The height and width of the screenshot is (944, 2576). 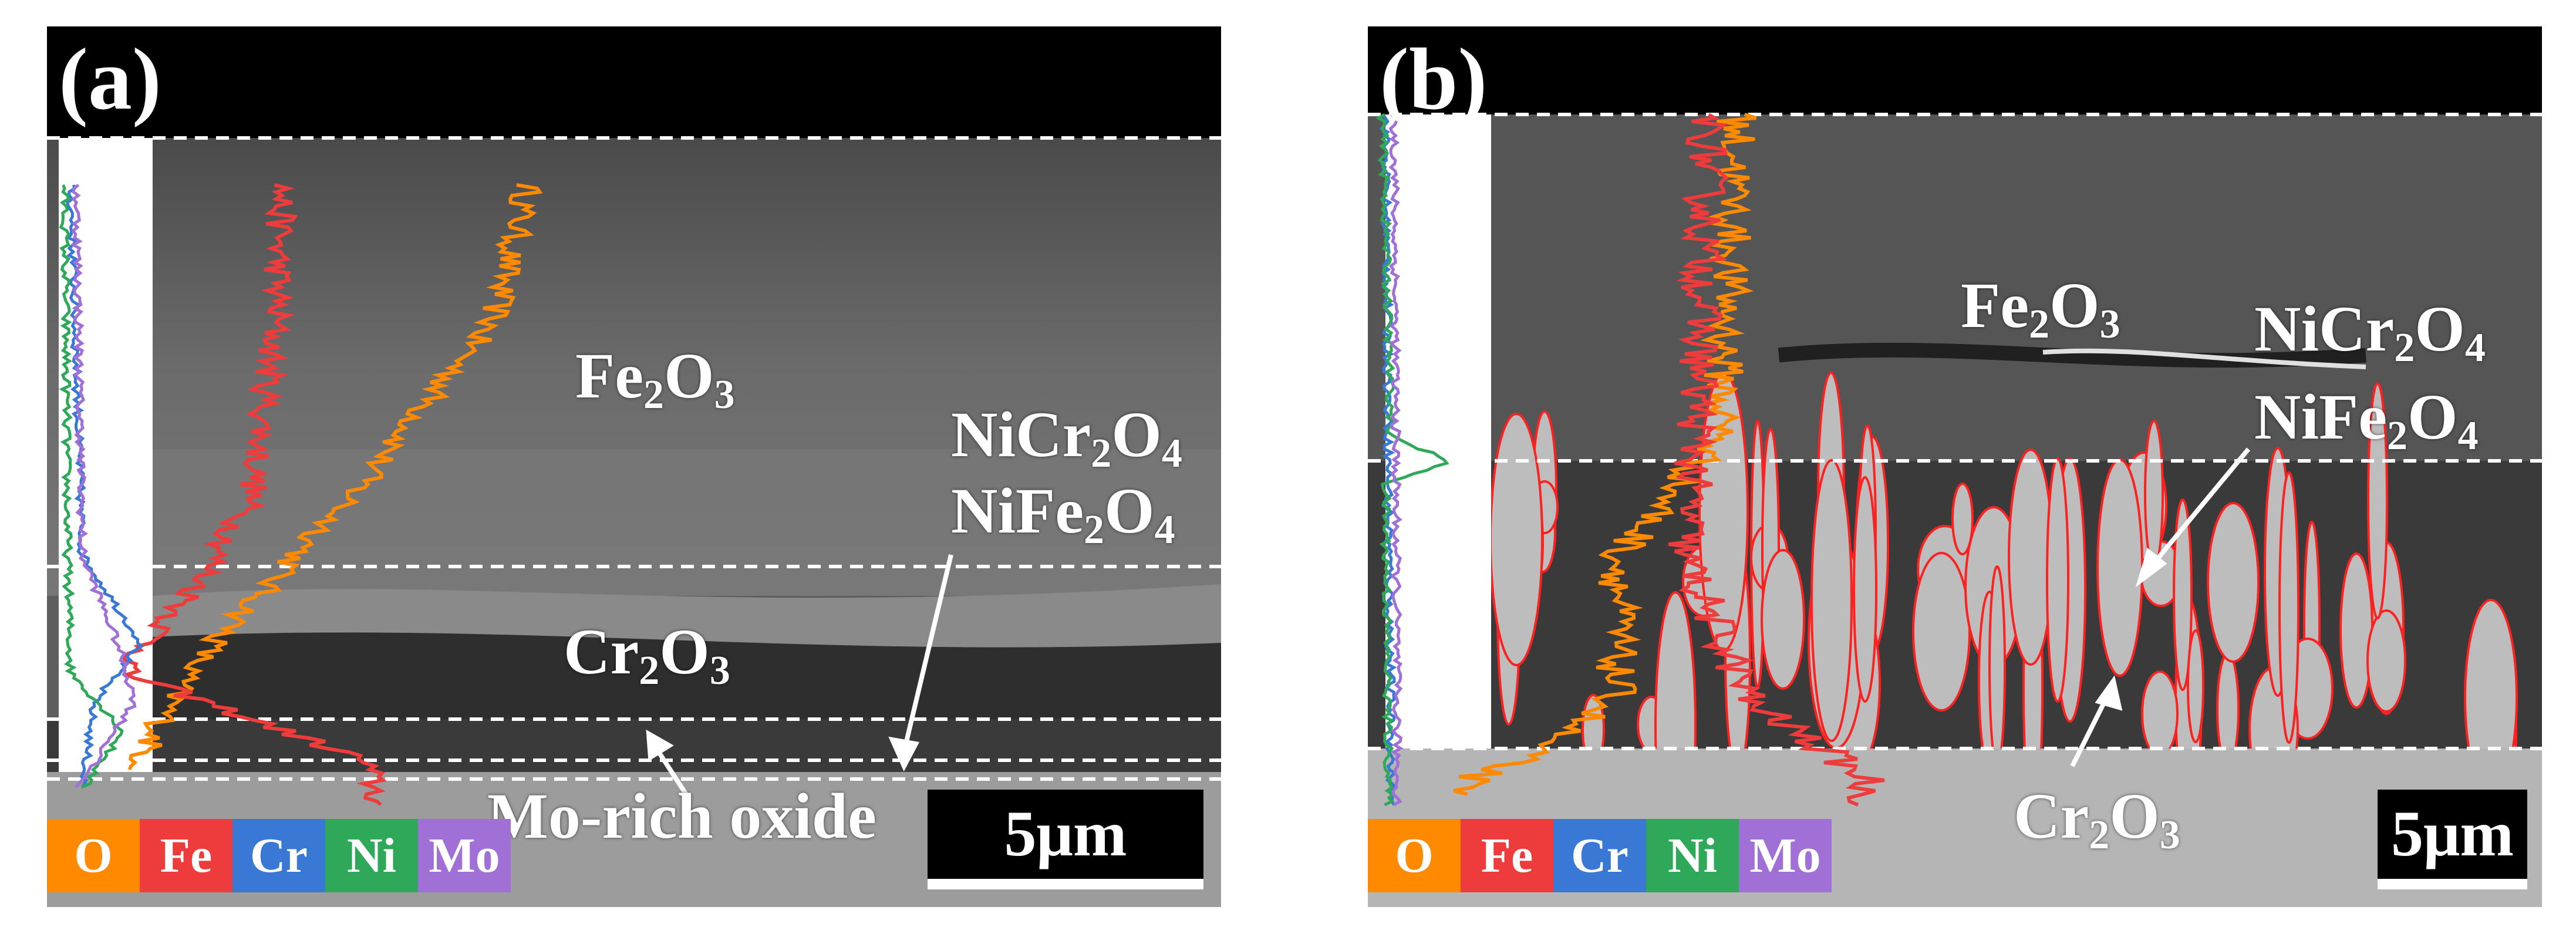 I want to click on label-mo-rich-oxide-a: Mo-rich oxide, so click(x=681, y=816).